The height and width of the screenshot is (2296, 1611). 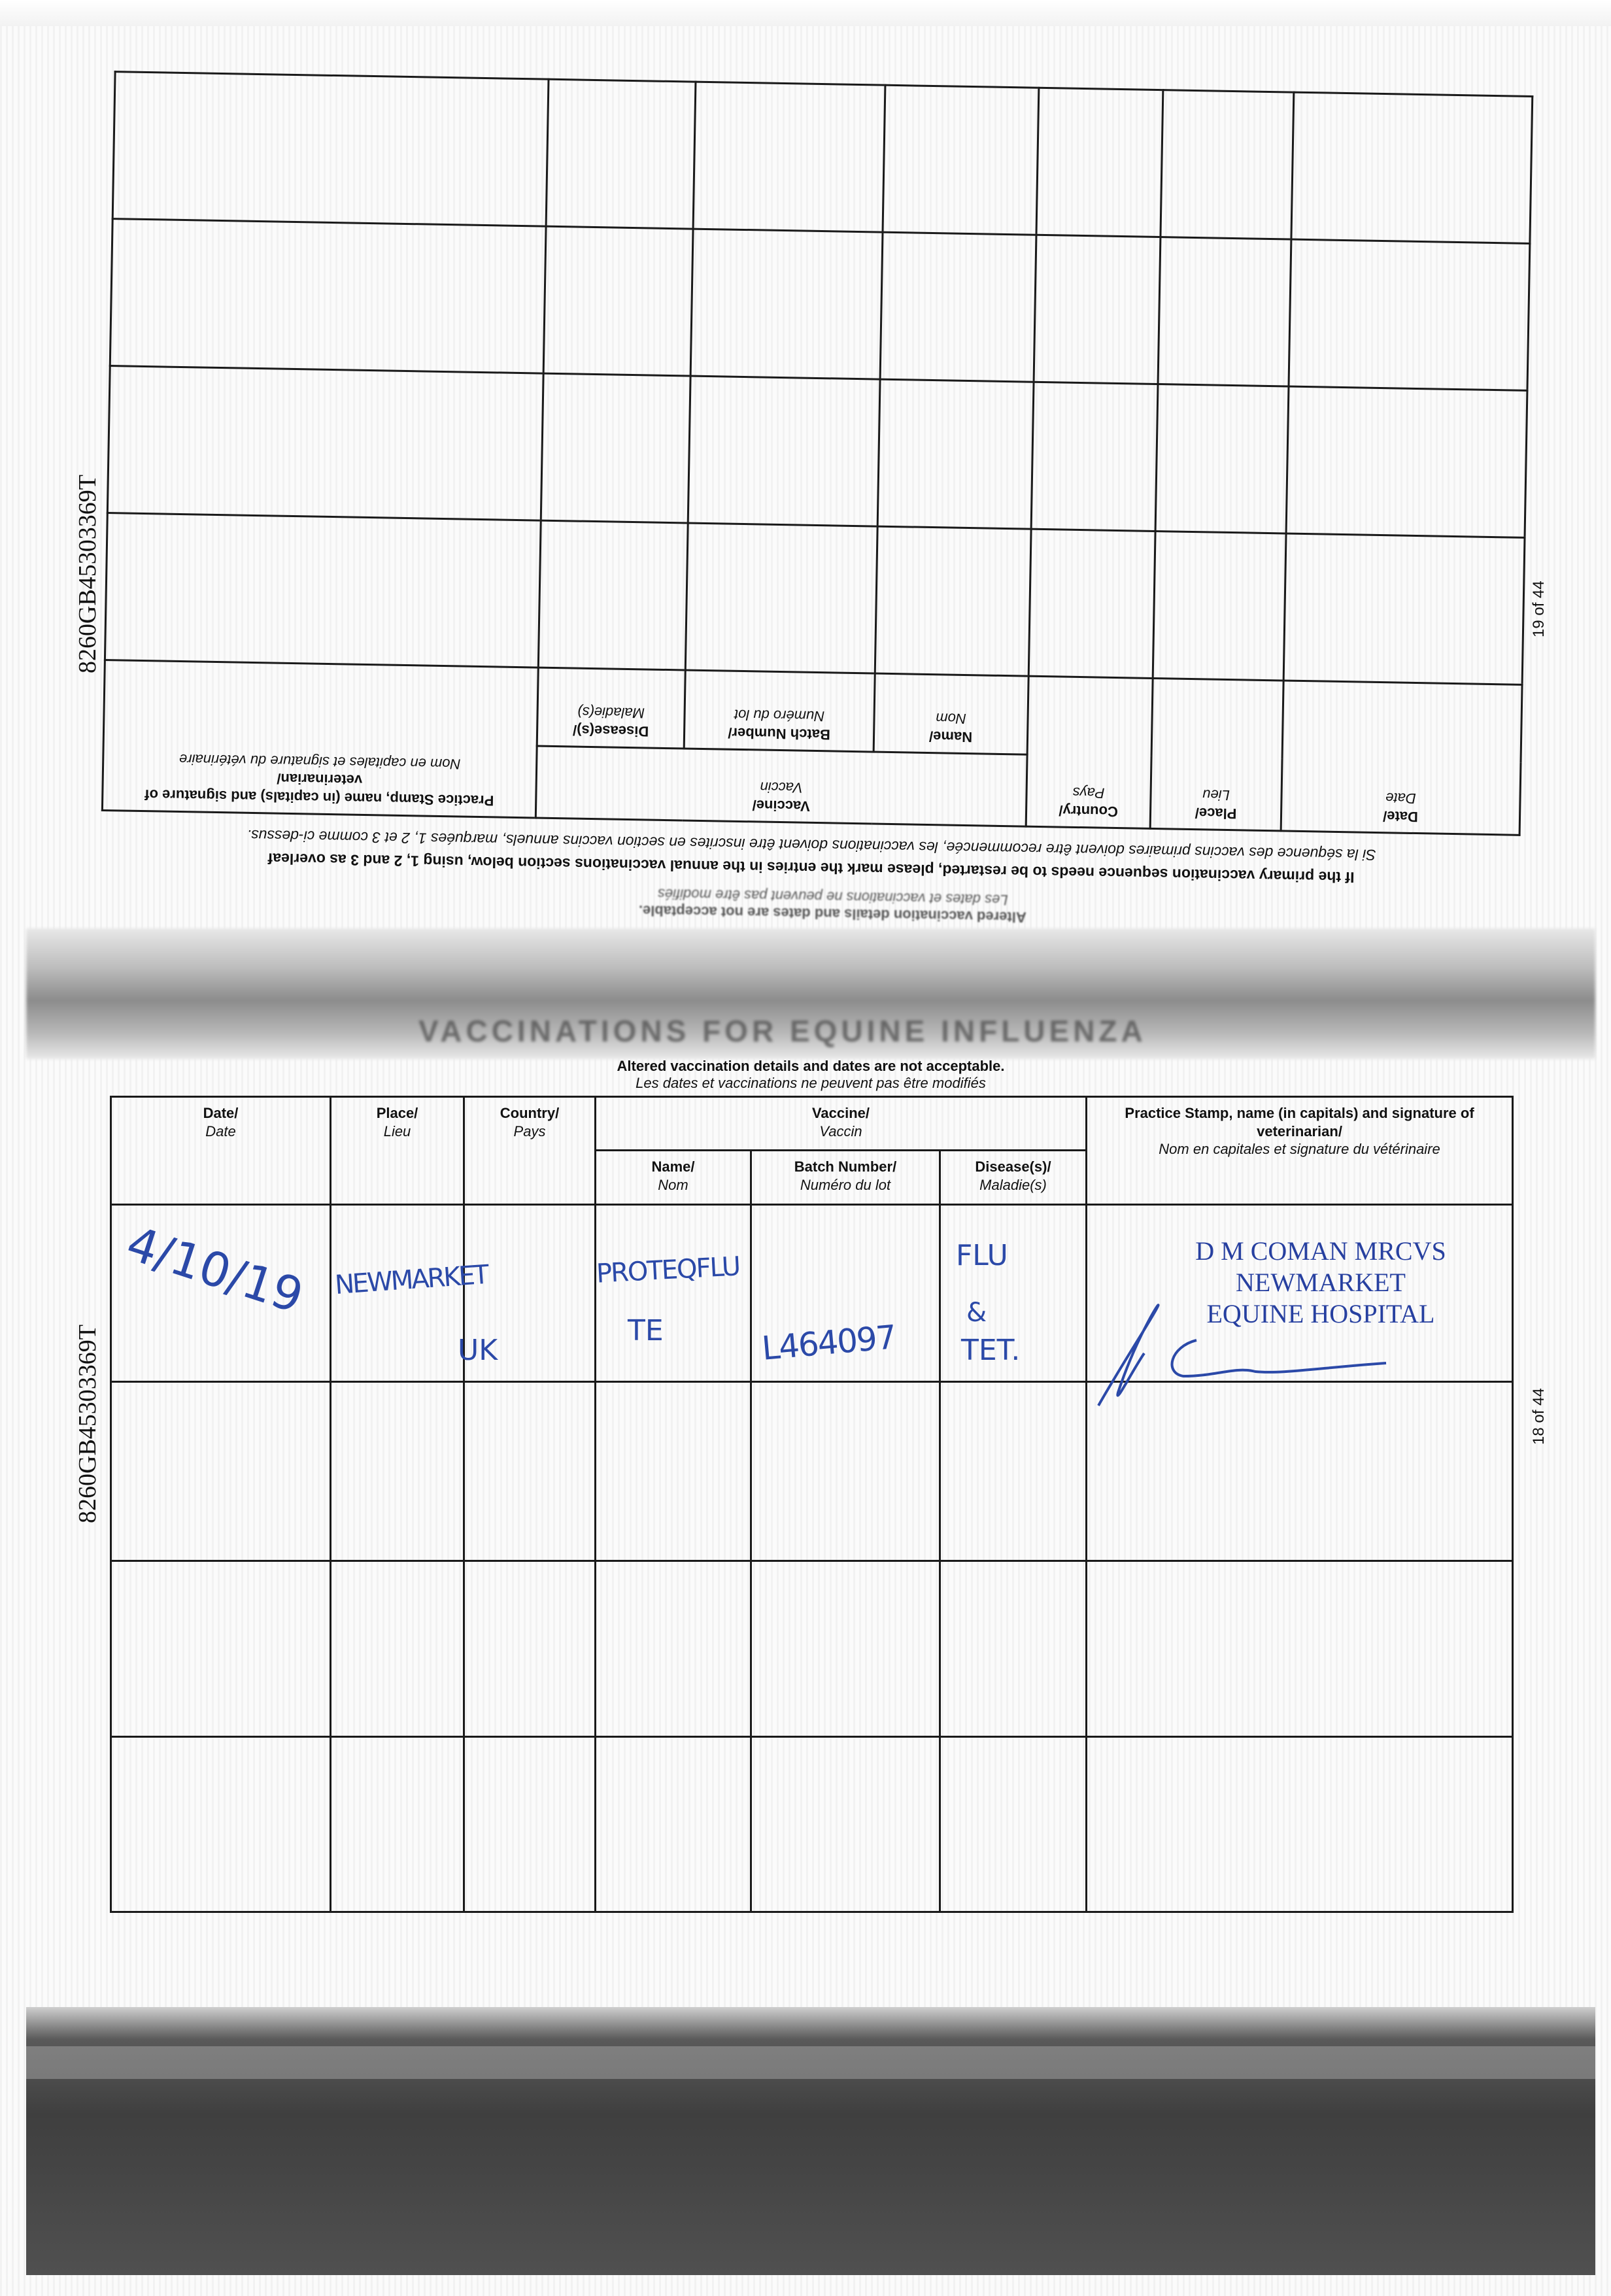 I want to click on table-row-entry, so click(x=812, y=1293).